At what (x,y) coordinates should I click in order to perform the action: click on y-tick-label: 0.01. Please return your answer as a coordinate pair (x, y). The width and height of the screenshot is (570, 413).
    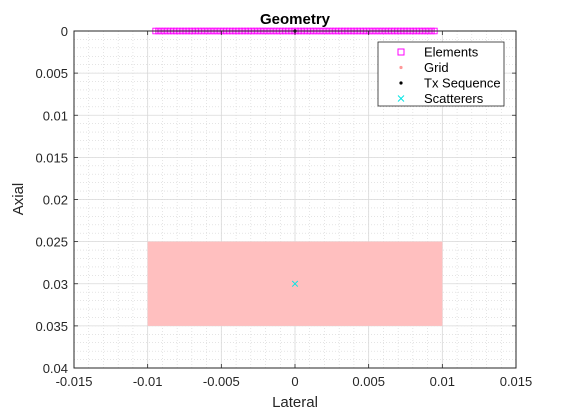
    Looking at the image, I should click on (55, 115).